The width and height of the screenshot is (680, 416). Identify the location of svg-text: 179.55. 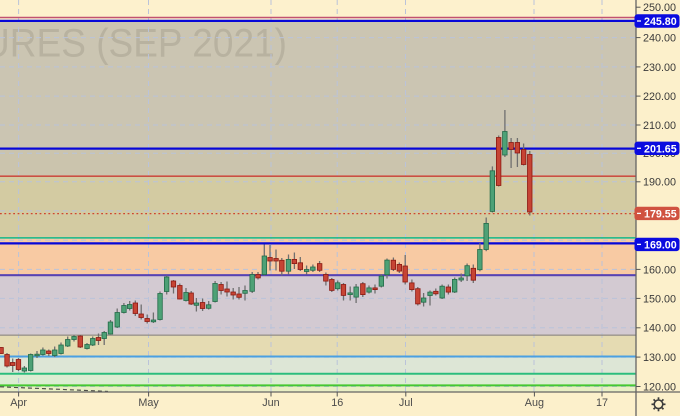
(660, 214).